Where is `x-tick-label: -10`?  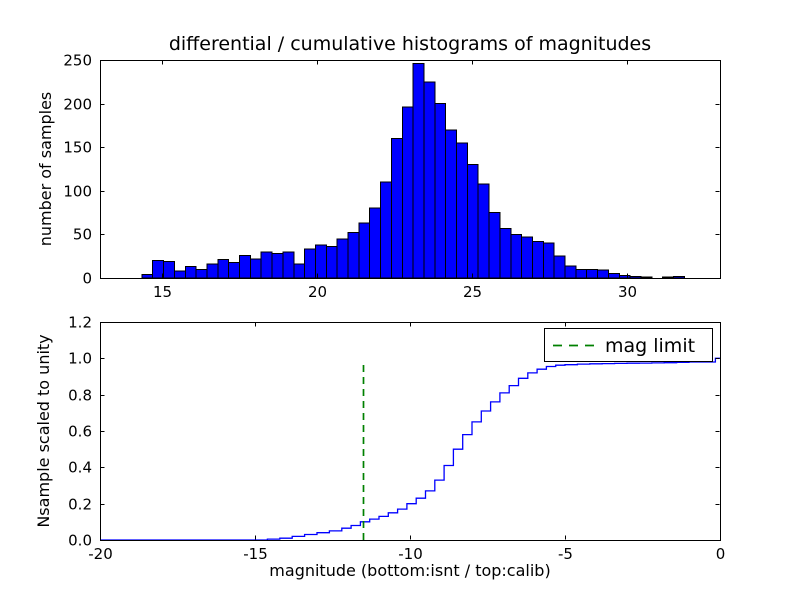 x-tick-label: -10 is located at coordinates (410, 554).